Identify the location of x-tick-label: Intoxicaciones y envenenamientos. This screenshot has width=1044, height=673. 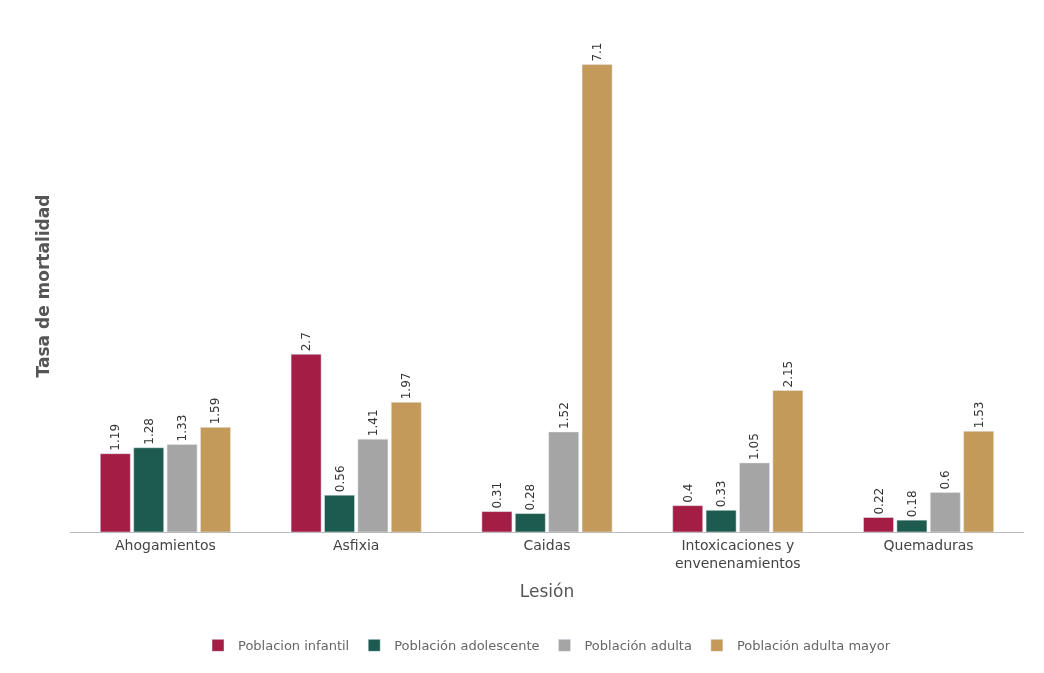
(737, 553).